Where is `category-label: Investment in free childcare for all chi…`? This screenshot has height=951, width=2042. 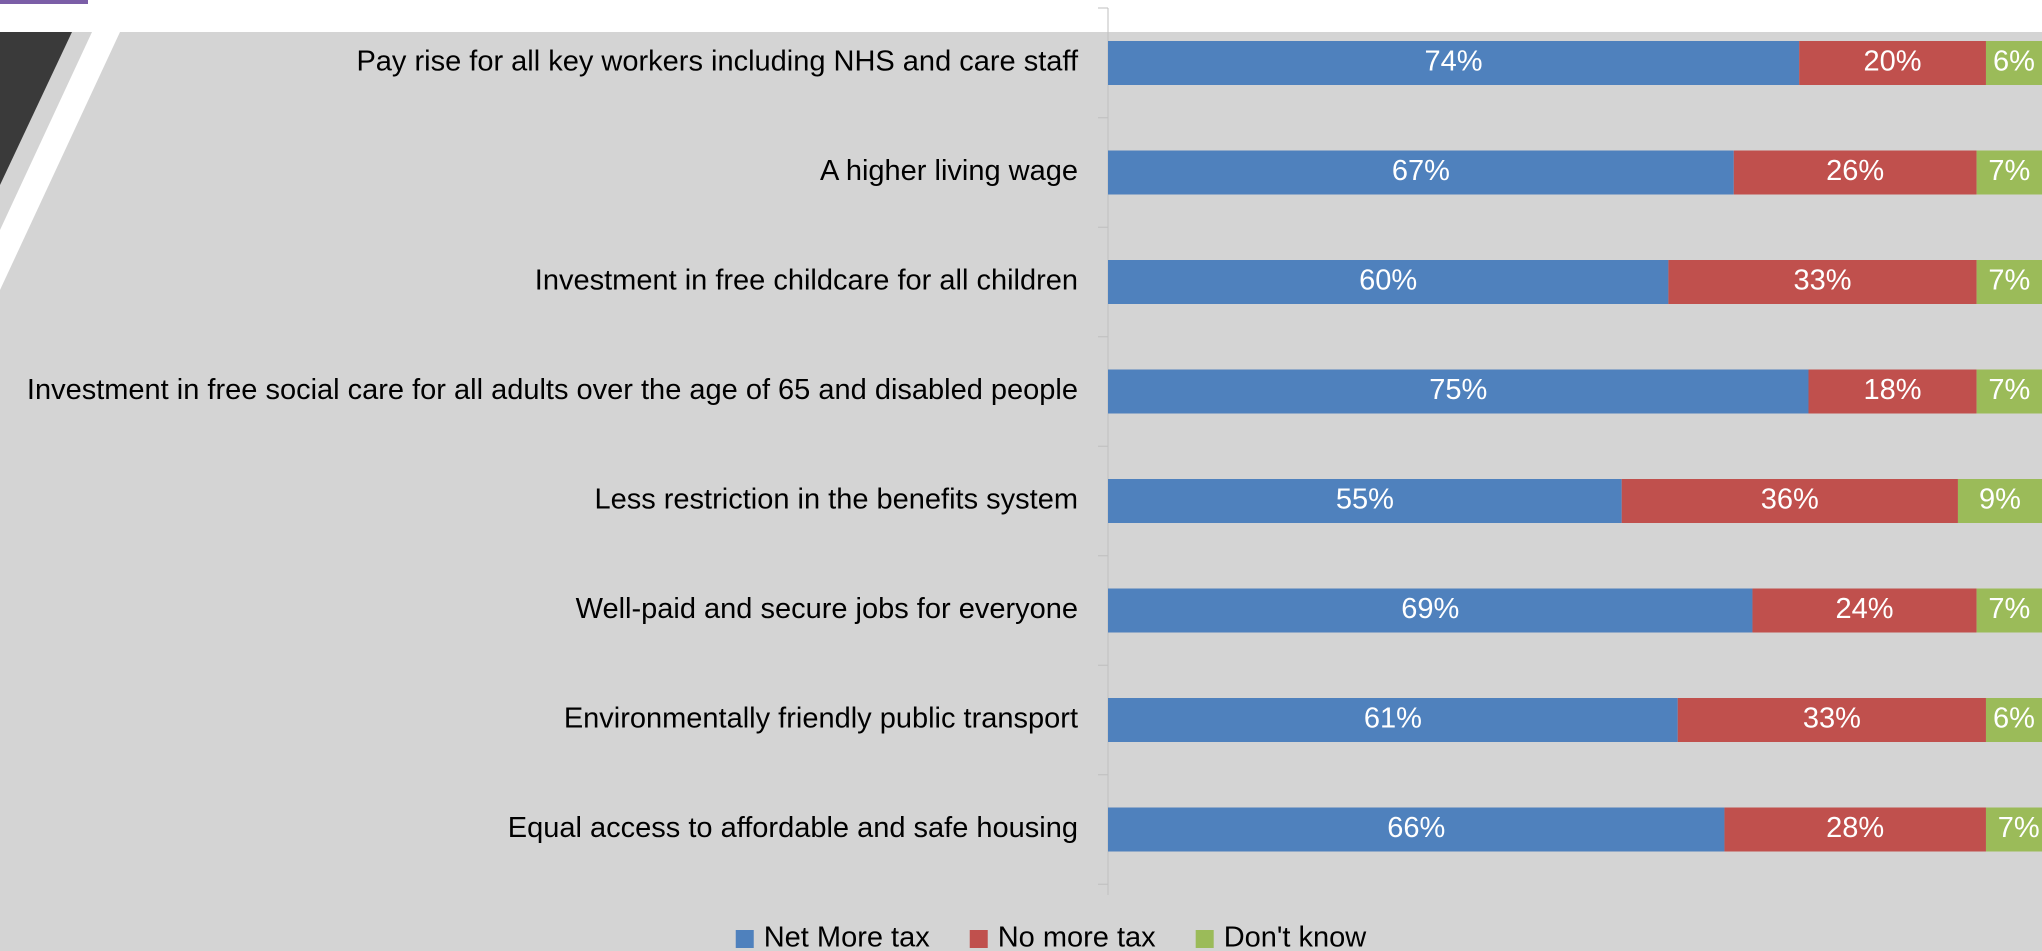 category-label: Investment in free childcare for all chi… is located at coordinates (806, 281).